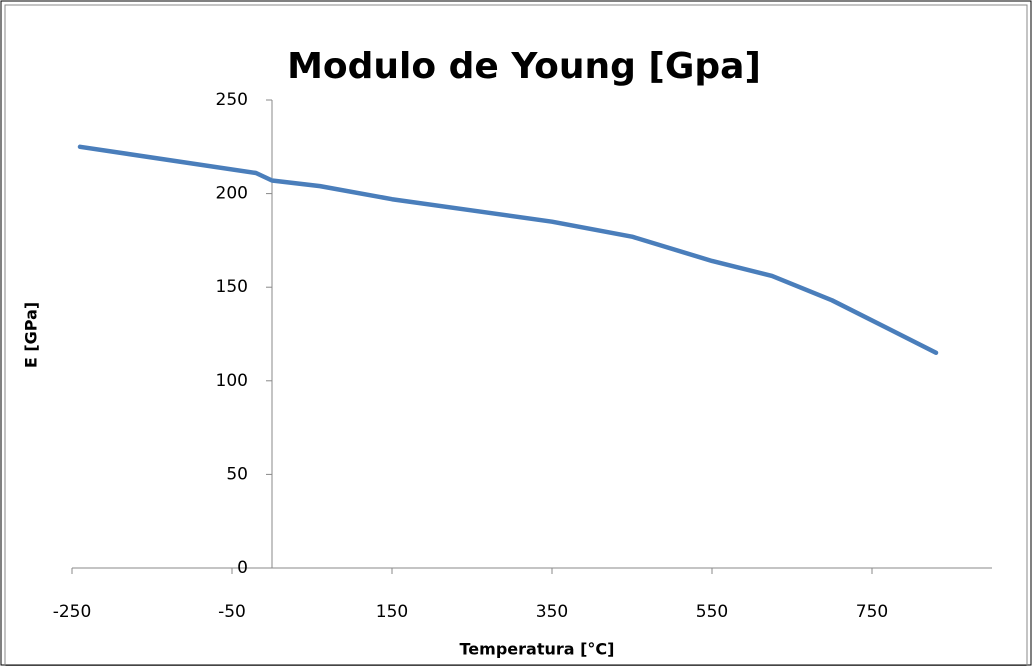 The height and width of the screenshot is (666, 1033). I want to click on x-tick-label: -250, so click(72, 612).